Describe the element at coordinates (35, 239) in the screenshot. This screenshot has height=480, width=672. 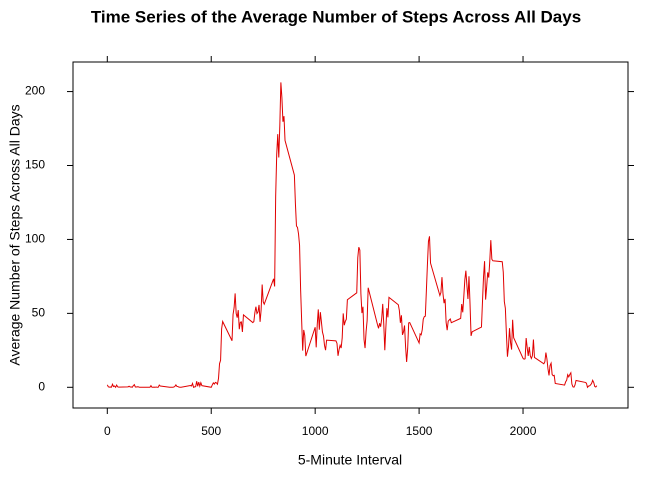
I see `y-tick-label: 100` at that location.